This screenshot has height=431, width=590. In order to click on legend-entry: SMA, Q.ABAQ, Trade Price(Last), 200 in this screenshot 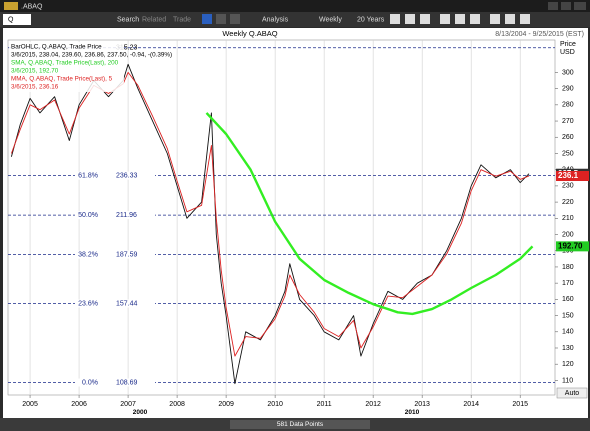, I will do `click(65, 63)`.